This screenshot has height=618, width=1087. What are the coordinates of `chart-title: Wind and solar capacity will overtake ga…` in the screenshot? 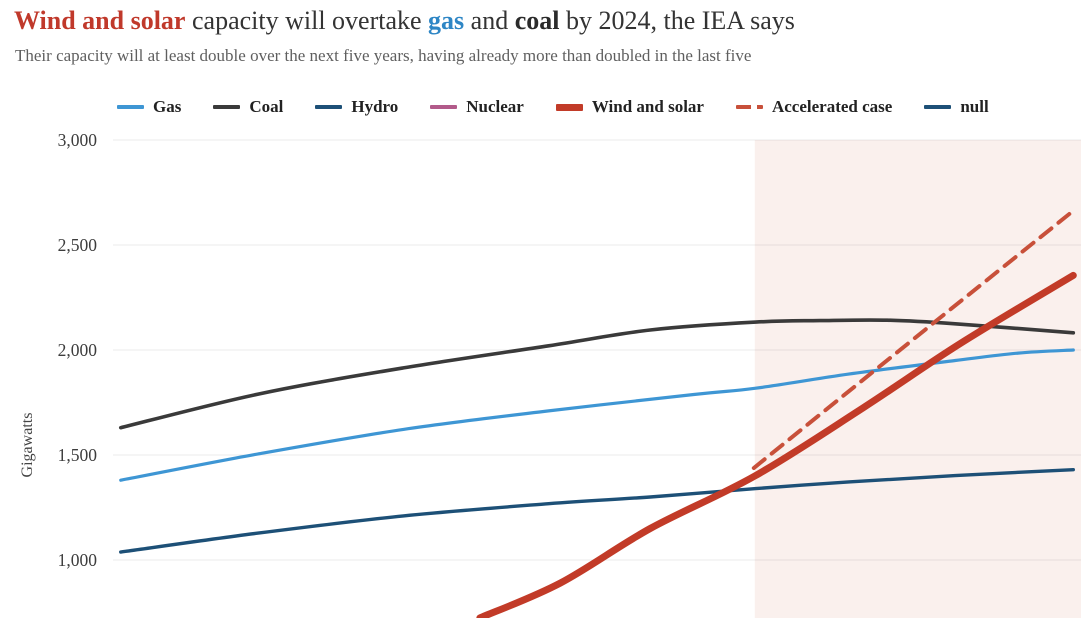 It's located at (404, 21).